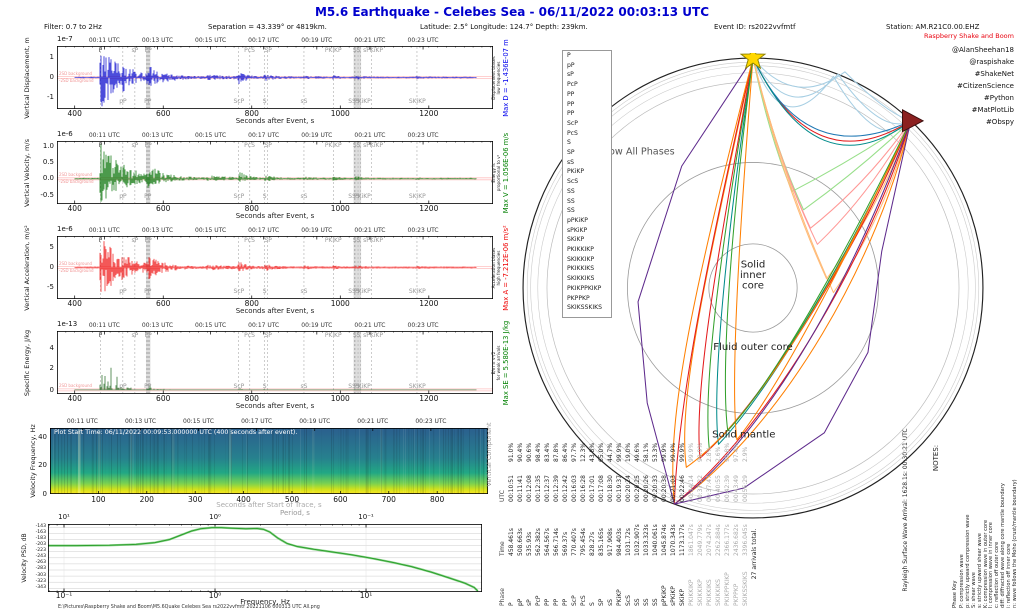  What do you see at coordinates (646, 488) in the screenshot?
I see `table-cell: 00:20:26` at bounding box center [646, 488].